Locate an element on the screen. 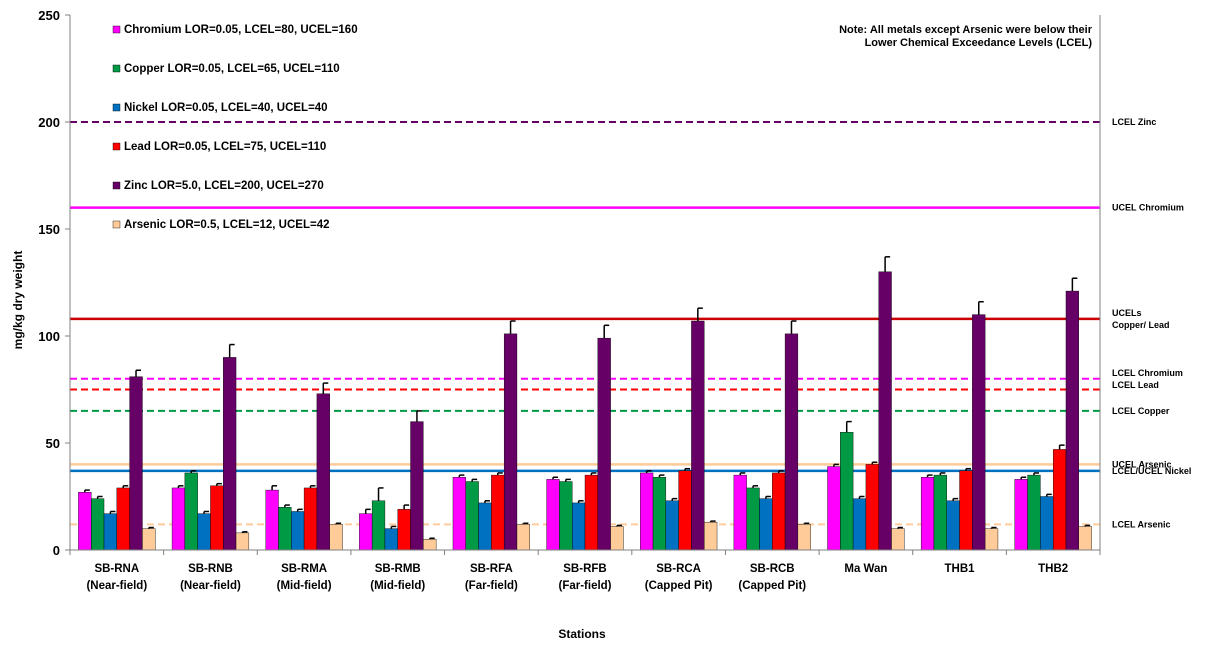  reference-line-label: LCEL Arsenic is located at coordinates (1141, 524).